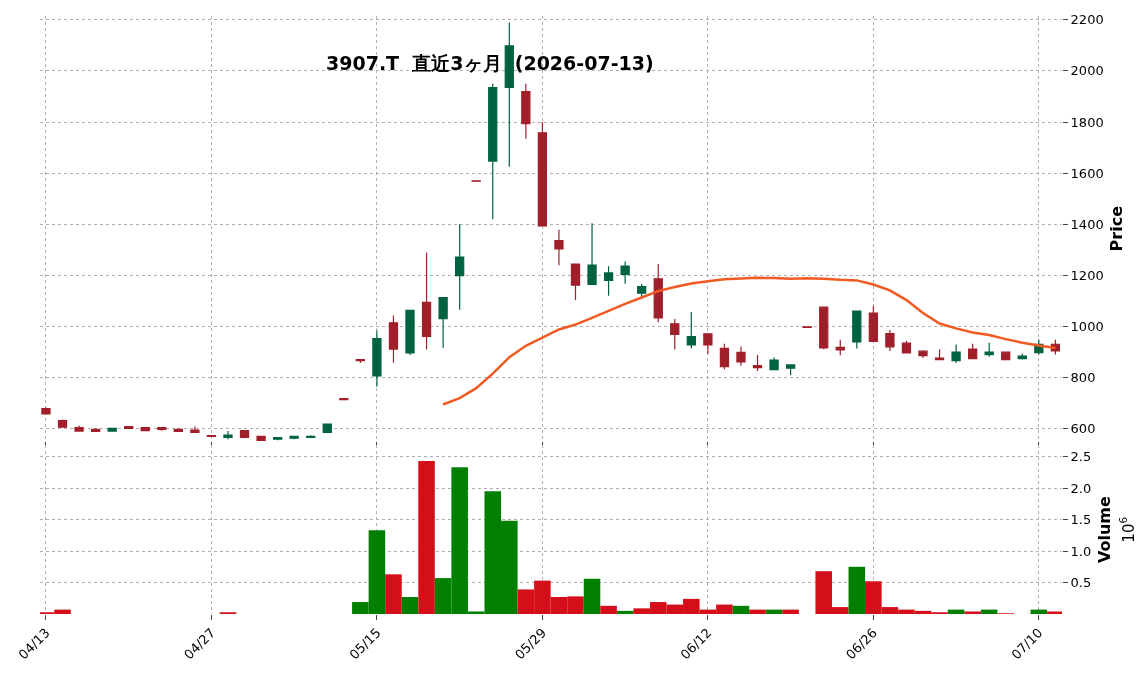 This screenshot has height=674, width=1148. Describe the element at coordinates (1081, 551) in the screenshot. I see `y-tick-label: 1.0` at that location.